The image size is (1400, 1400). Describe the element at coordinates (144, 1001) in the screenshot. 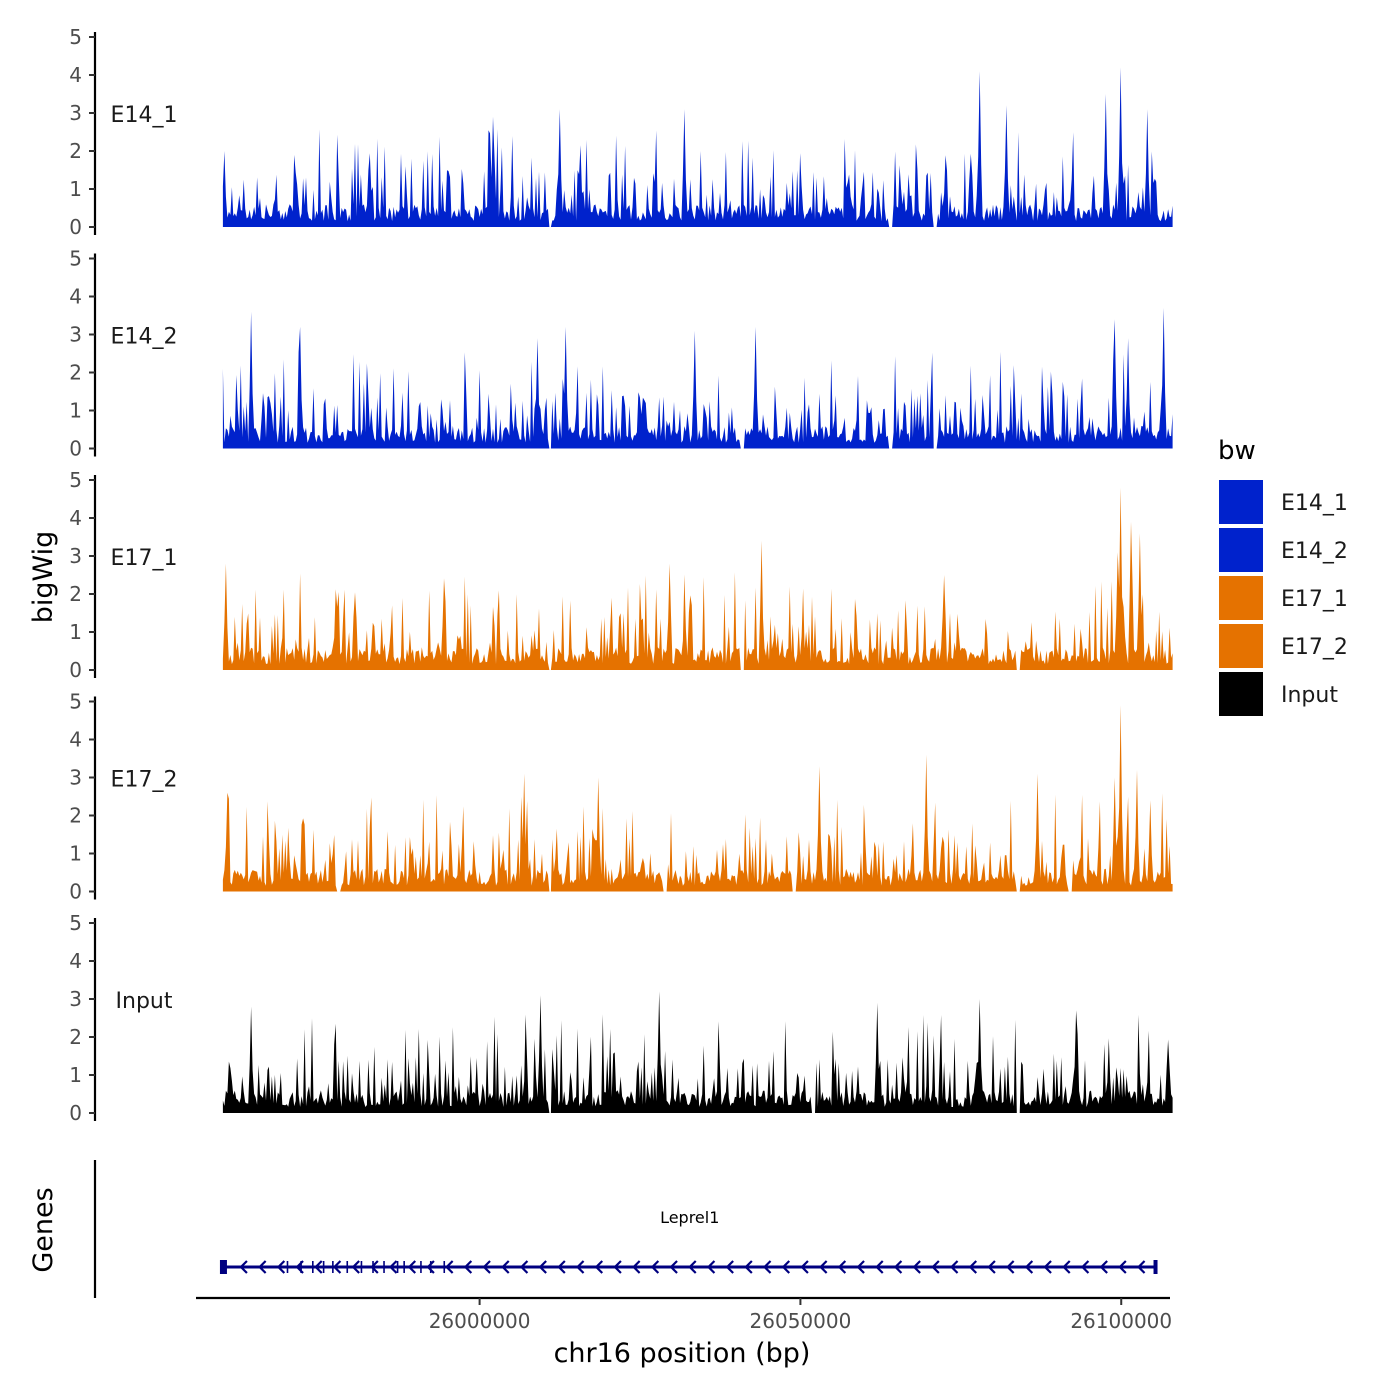

I see `track-label: Input` at that location.